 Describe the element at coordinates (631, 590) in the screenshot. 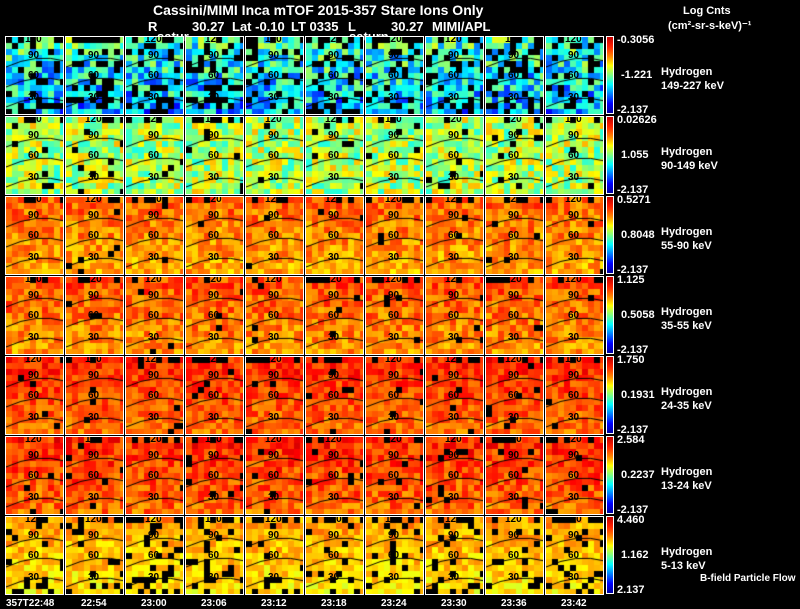

I see `colorbar-min-label: 2.137` at that location.